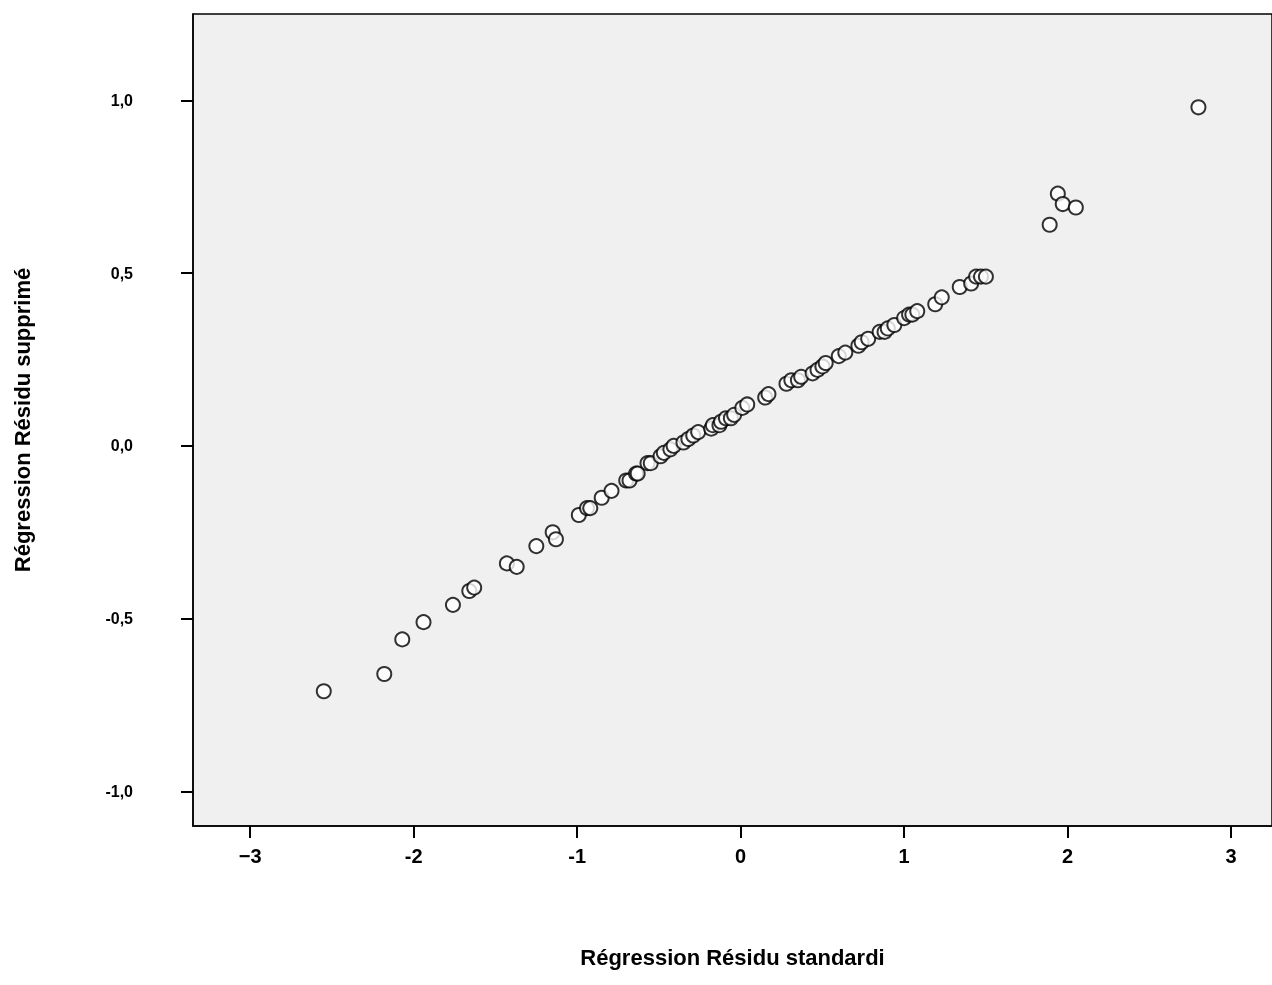 Image resolution: width=1272 pixels, height=985 pixels. What do you see at coordinates (741, 856) in the screenshot?
I see `x-tick-label: 0` at bounding box center [741, 856].